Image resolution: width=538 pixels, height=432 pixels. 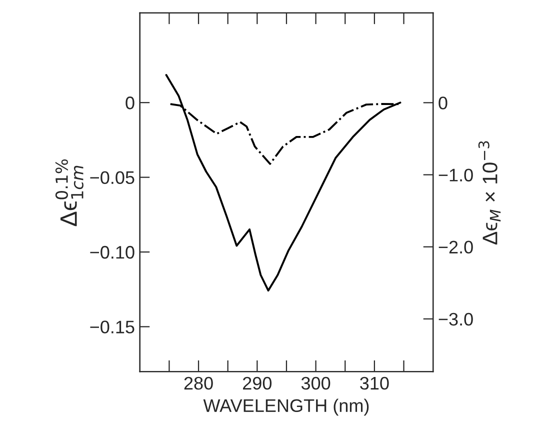 What do you see at coordinates (112, 252) in the screenshot?
I see `y-tick-label: −0.10` at bounding box center [112, 252].